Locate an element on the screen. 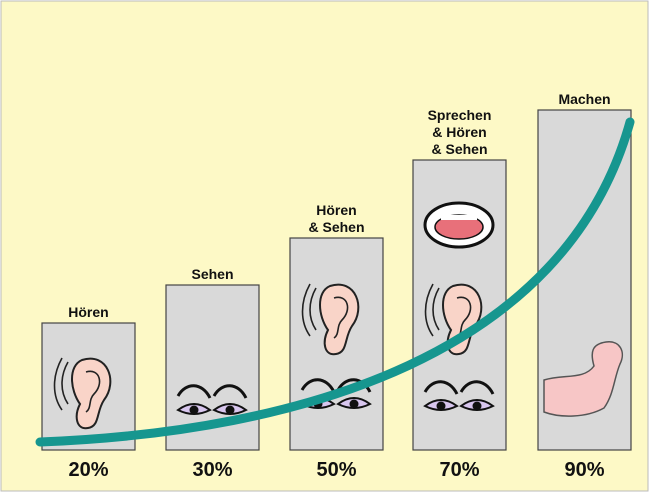 The image size is (649, 492). percent-label: 70% is located at coordinates (459, 470).